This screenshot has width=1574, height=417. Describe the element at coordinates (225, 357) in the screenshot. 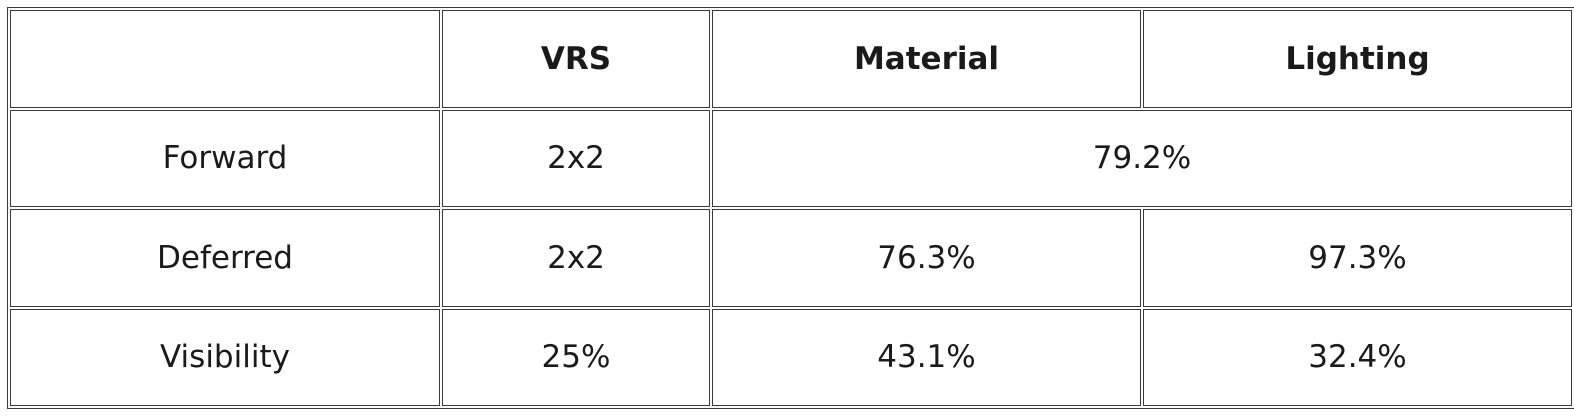

I see `row-label: Visibility` at that location.